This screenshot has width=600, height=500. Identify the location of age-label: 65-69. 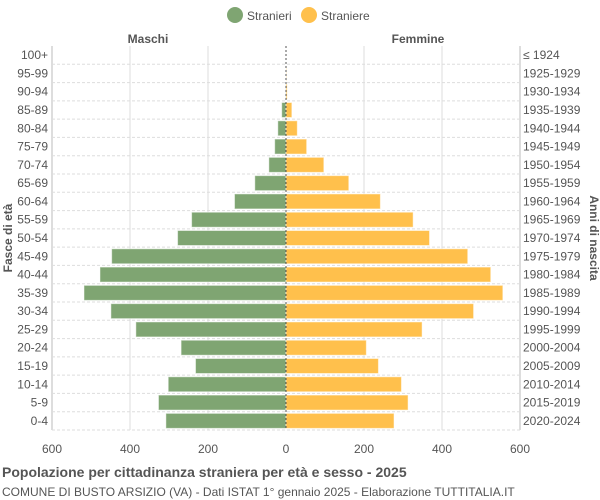
(32, 183).